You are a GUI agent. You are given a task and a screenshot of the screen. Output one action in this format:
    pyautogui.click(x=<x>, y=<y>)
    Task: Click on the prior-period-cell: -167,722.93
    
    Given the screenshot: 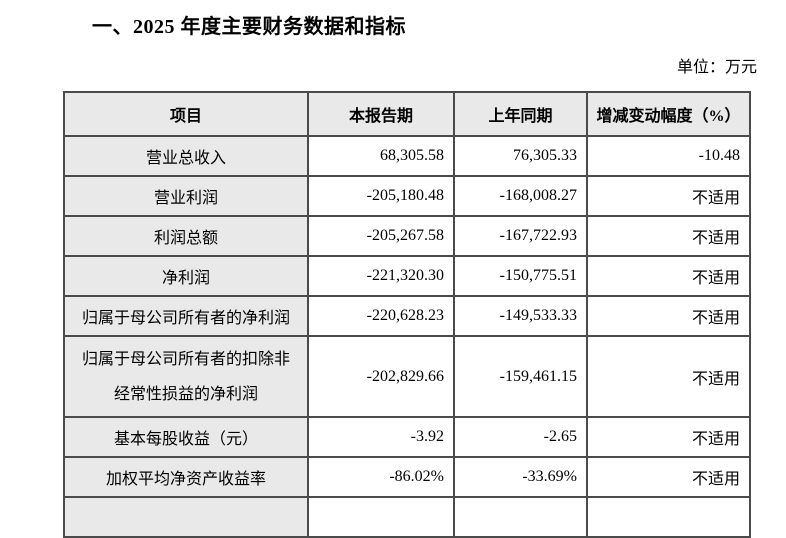 What is the action you would take?
    pyautogui.click(x=520, y=236)
    